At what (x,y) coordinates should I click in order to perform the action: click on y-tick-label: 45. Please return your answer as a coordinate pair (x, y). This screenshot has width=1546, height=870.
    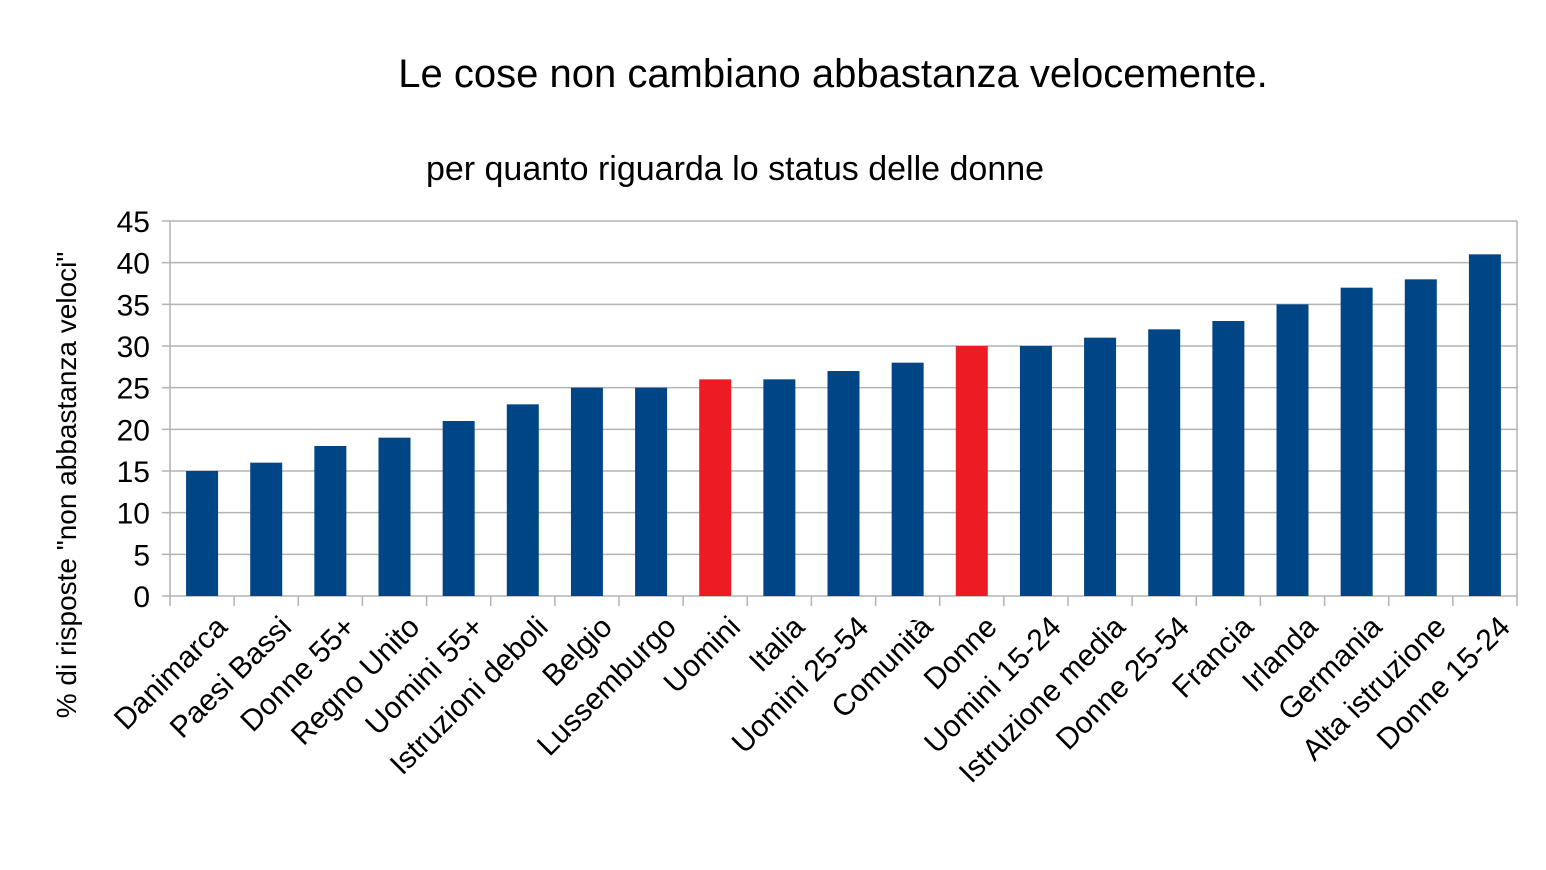
    Looking at the image, I should click on (133, 222).